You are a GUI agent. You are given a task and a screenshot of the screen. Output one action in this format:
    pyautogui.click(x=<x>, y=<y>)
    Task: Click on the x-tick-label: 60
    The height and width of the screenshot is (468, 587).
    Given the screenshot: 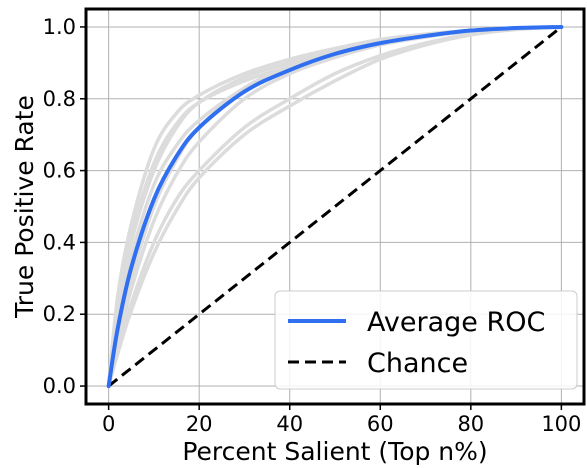 What is the action you would take?
    pyautogui.click(x=380, y=424)
    